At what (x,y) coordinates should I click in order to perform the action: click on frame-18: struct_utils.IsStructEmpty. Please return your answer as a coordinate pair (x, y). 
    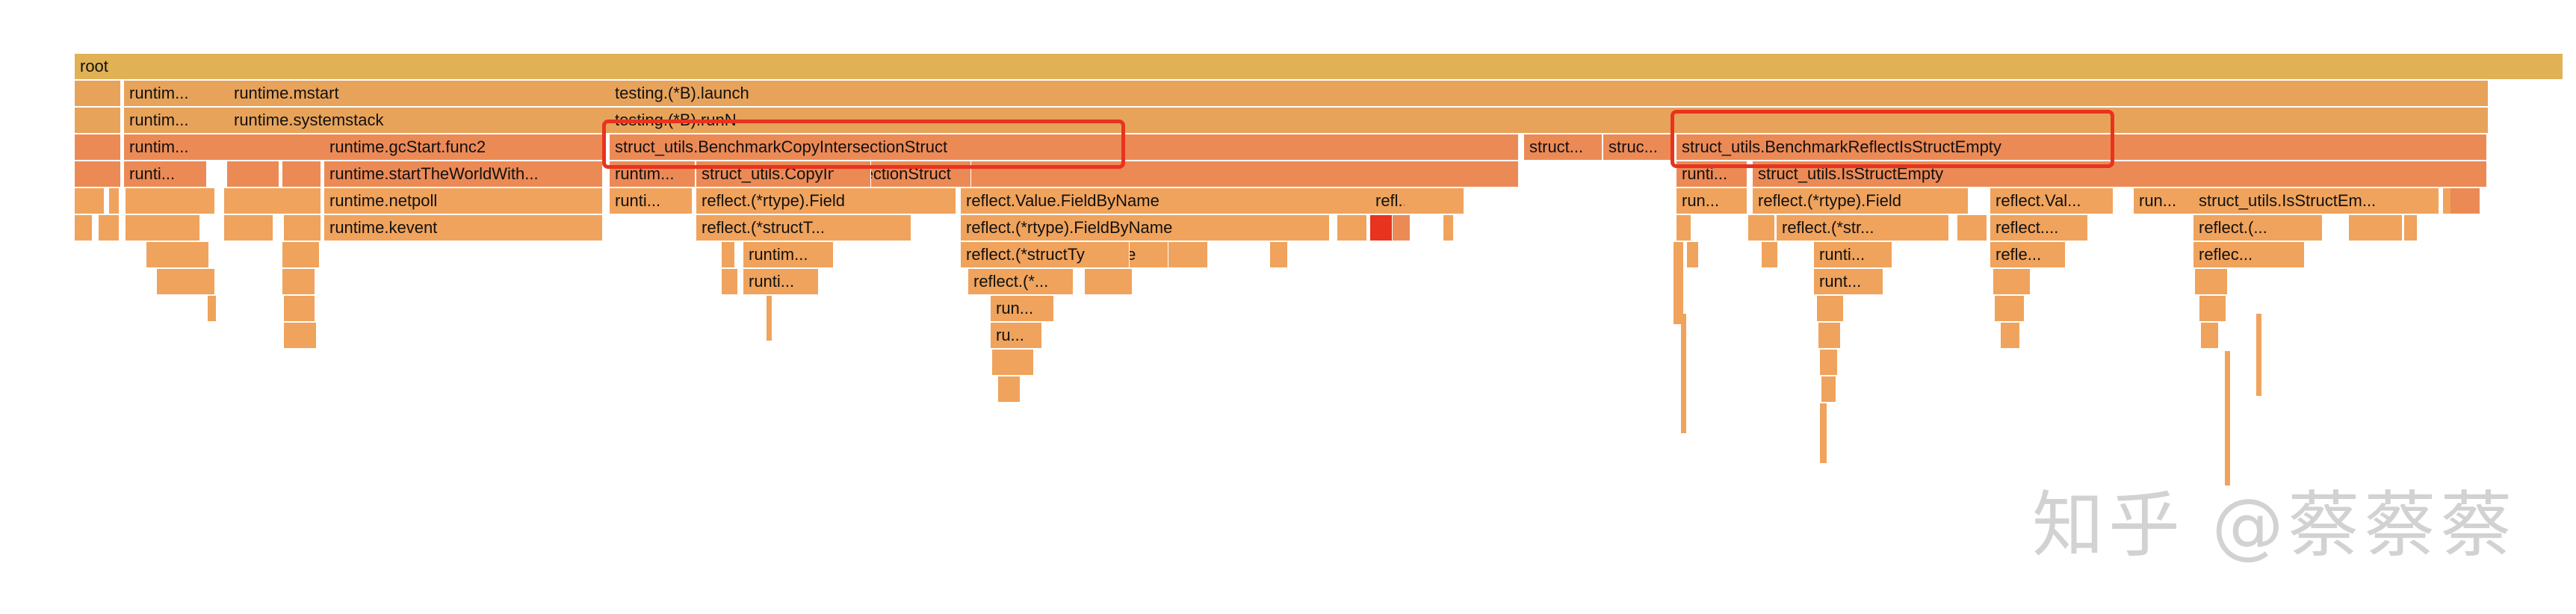
    Looking at the image, I should click on (2119, 174).